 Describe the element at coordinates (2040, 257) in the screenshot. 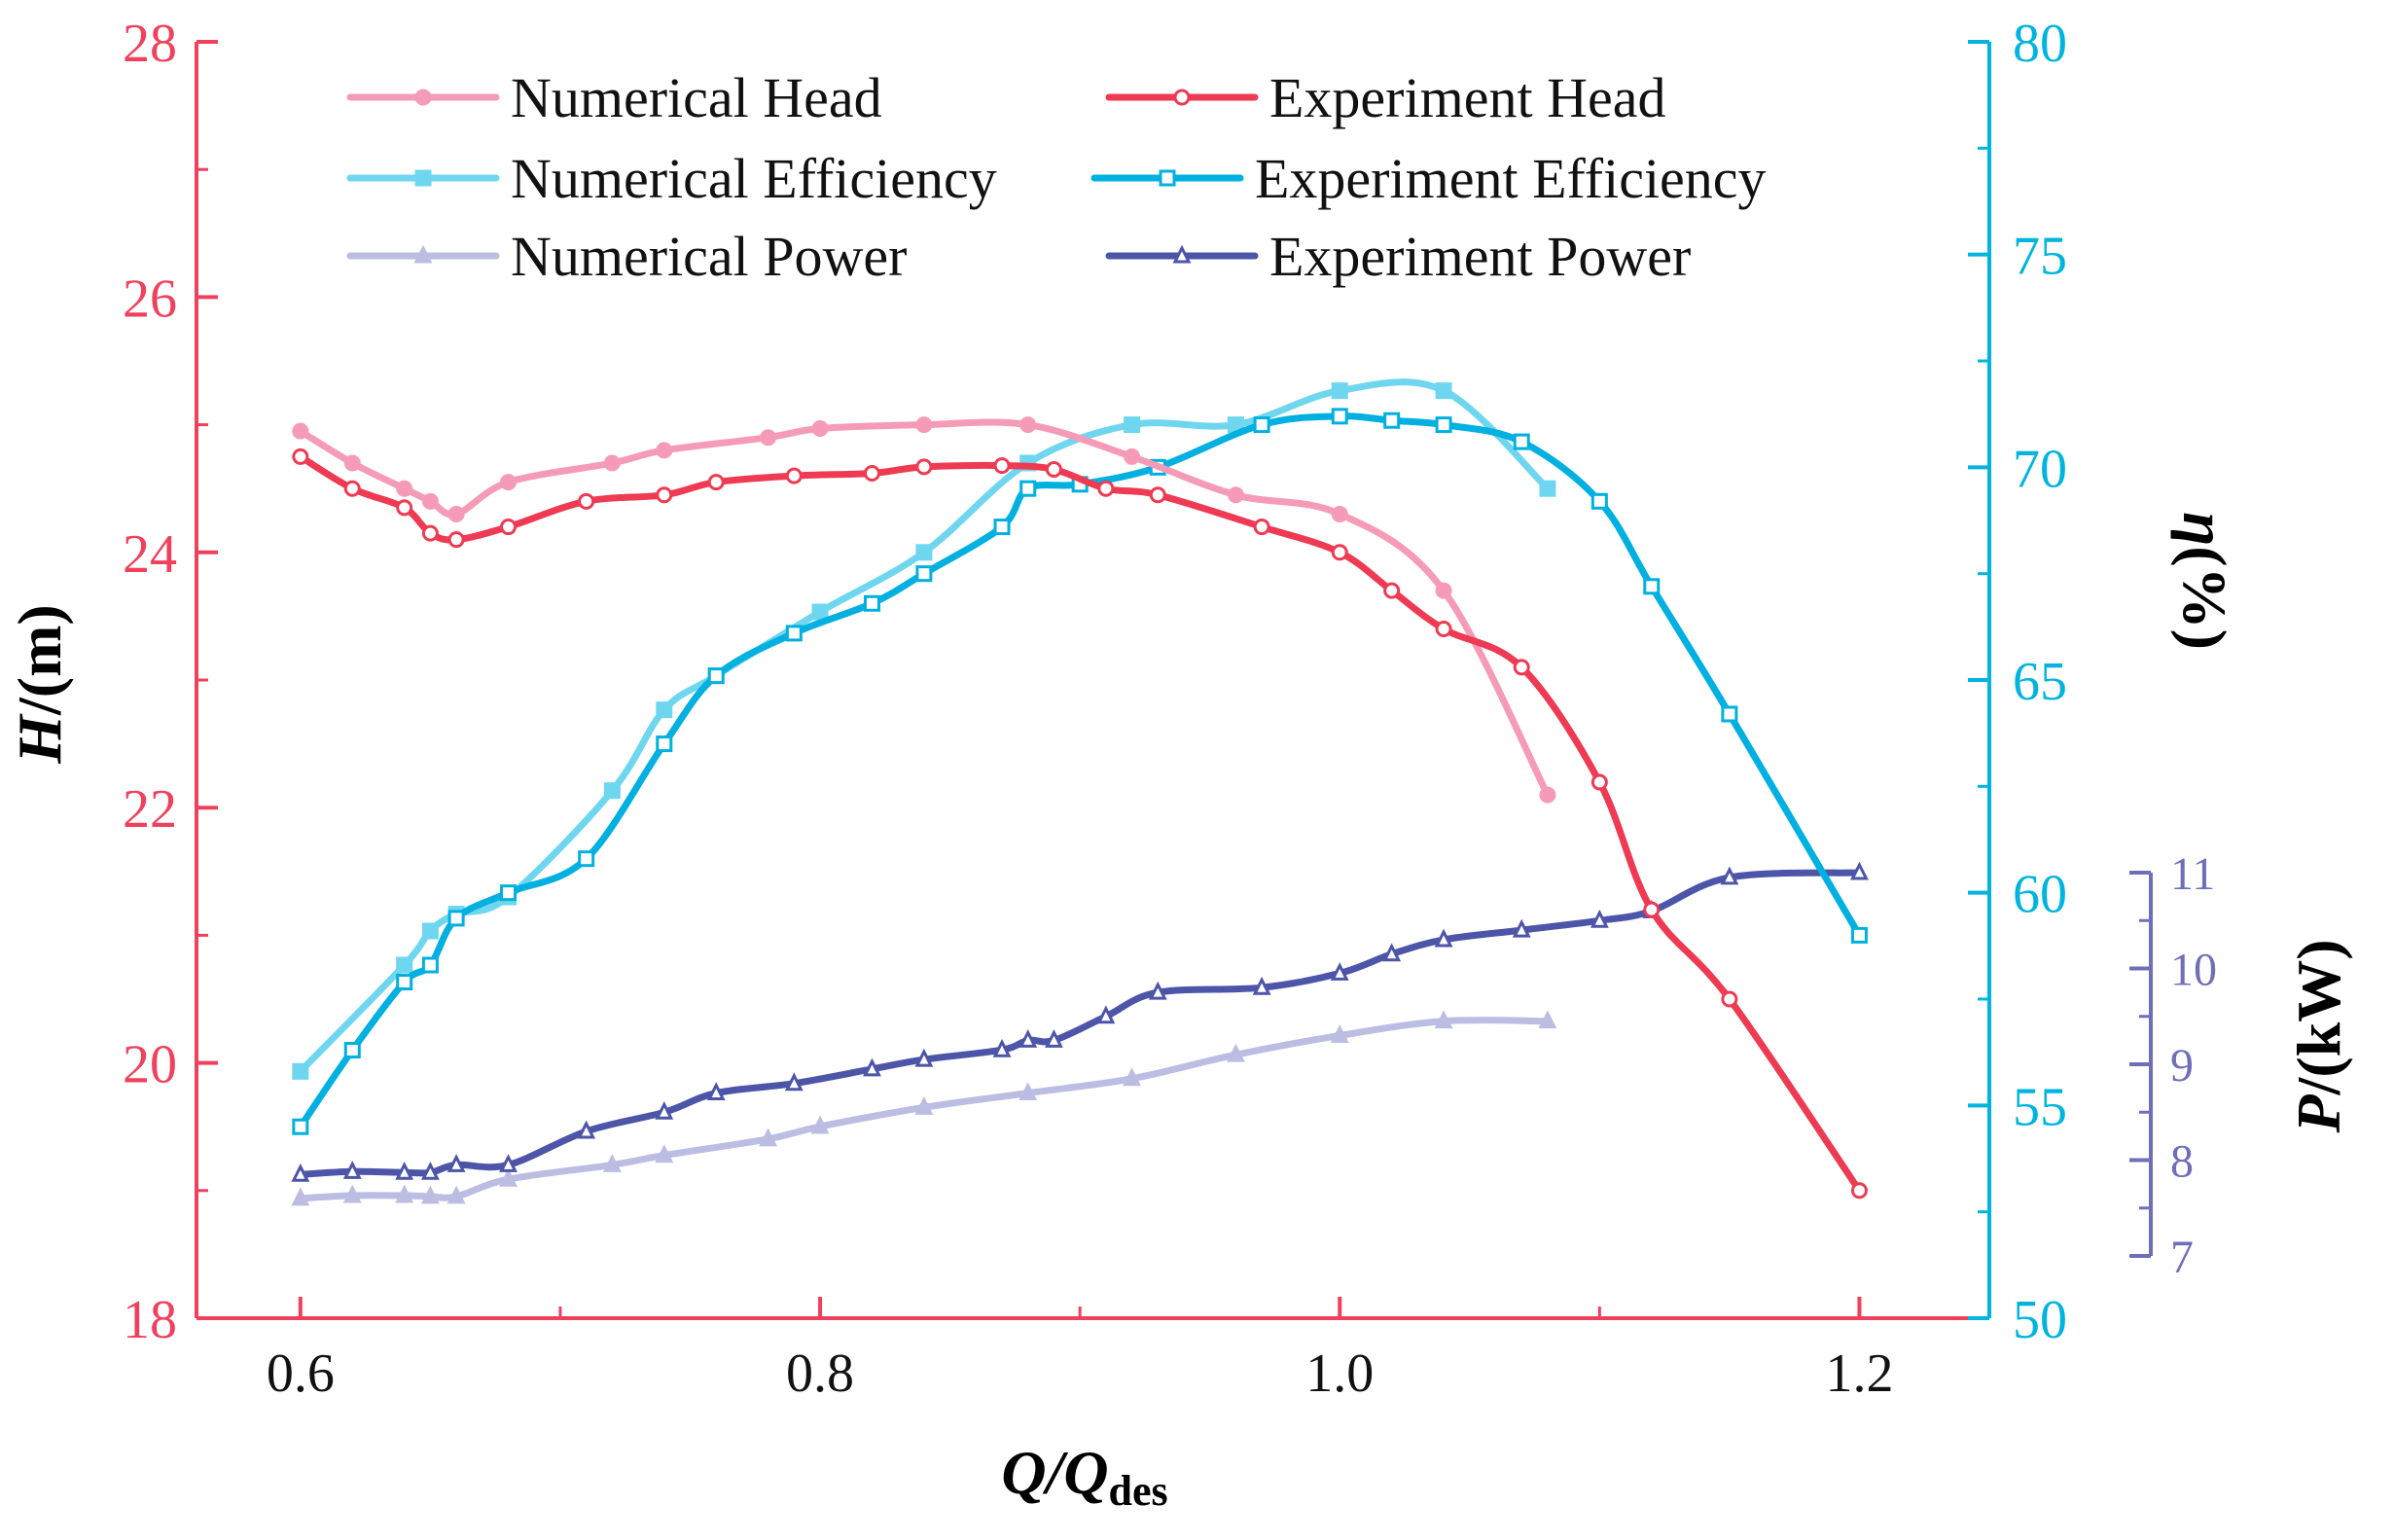

I see `y-right-tick-label: 75` at that location.